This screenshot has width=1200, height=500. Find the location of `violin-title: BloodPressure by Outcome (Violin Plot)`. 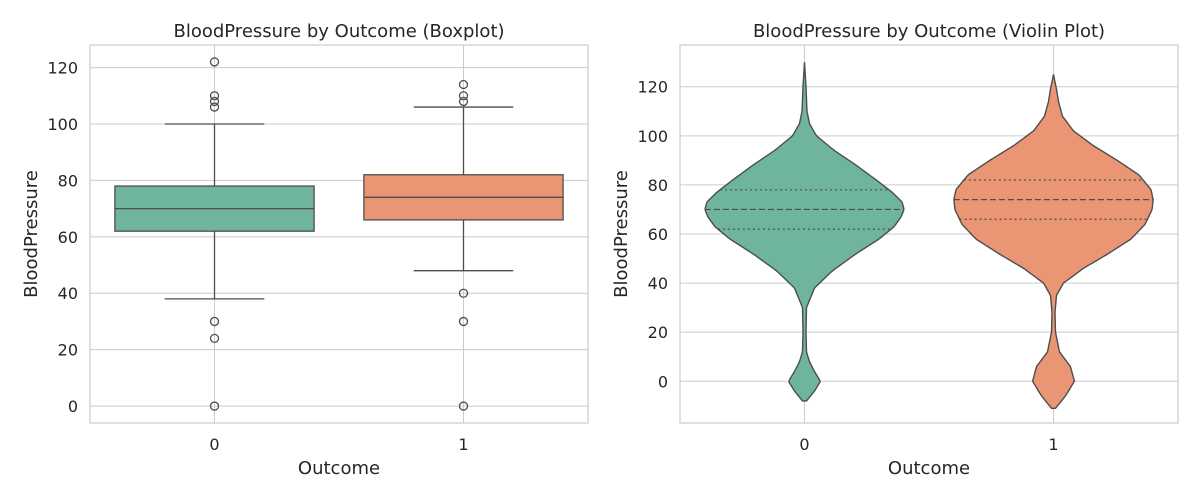

violin-title: BloodPressure by Outcome (Violin Plot) is located at coordinates (929, 31).